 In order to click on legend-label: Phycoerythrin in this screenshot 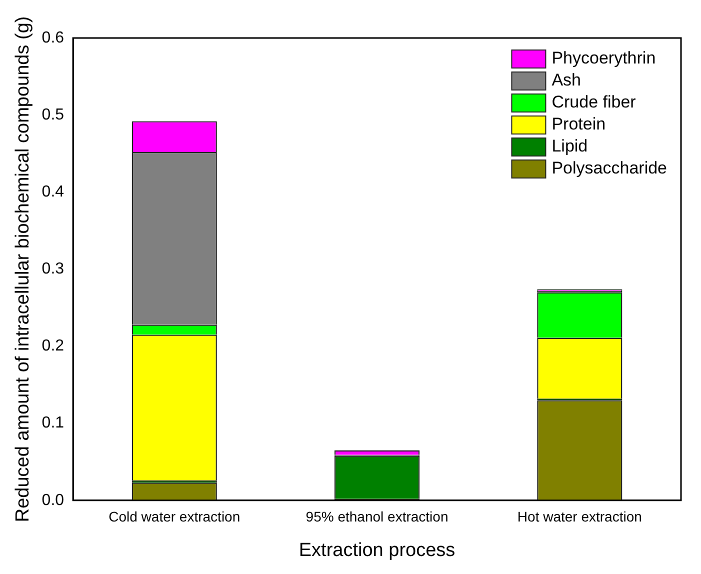, I will do `click(604, 58)`.